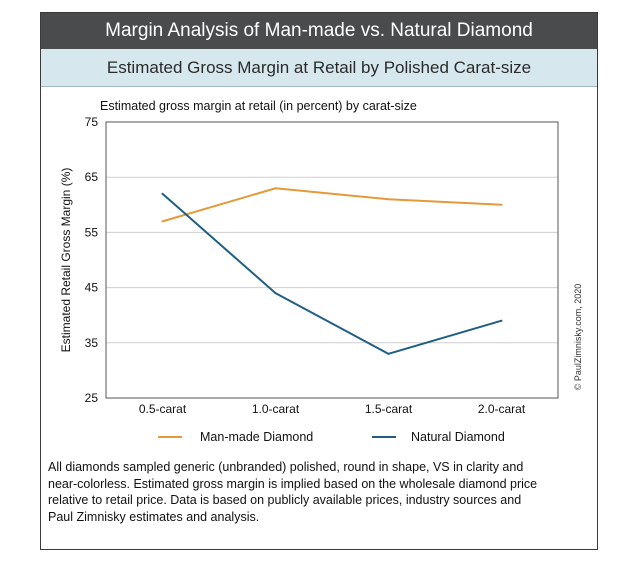 Image resolution: width=640 pixels, height=565 pixels. Describe the element at coordinates (66, 260) in the screenshot. I see `y-axis-label: Estimated Retail Gross Margin (%)` at that location.